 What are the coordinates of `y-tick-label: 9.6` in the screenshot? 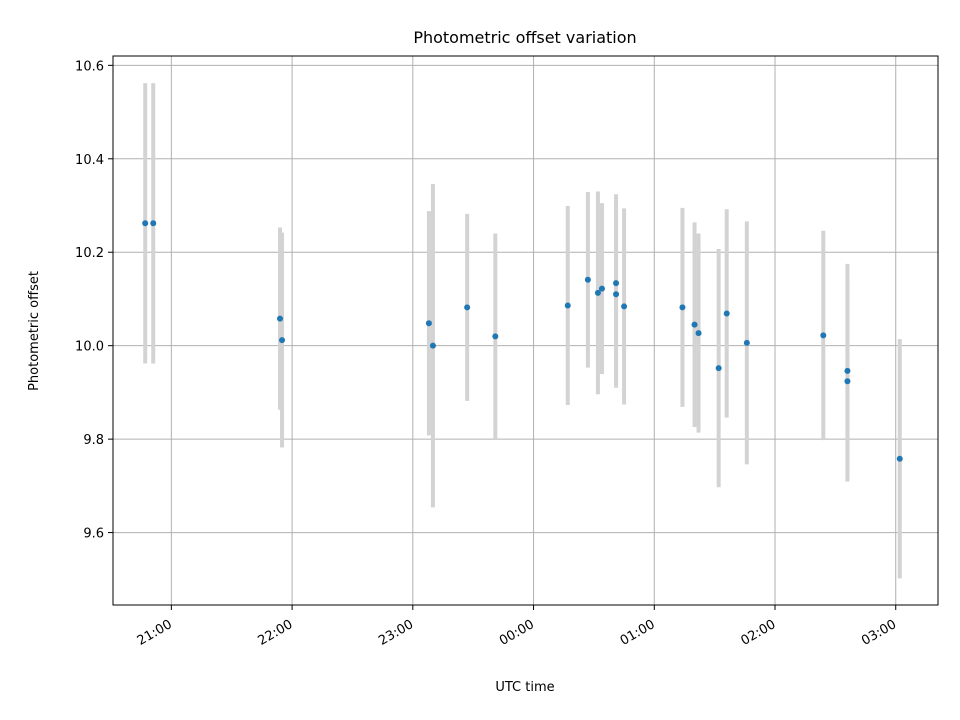 It's located at (93, 534).